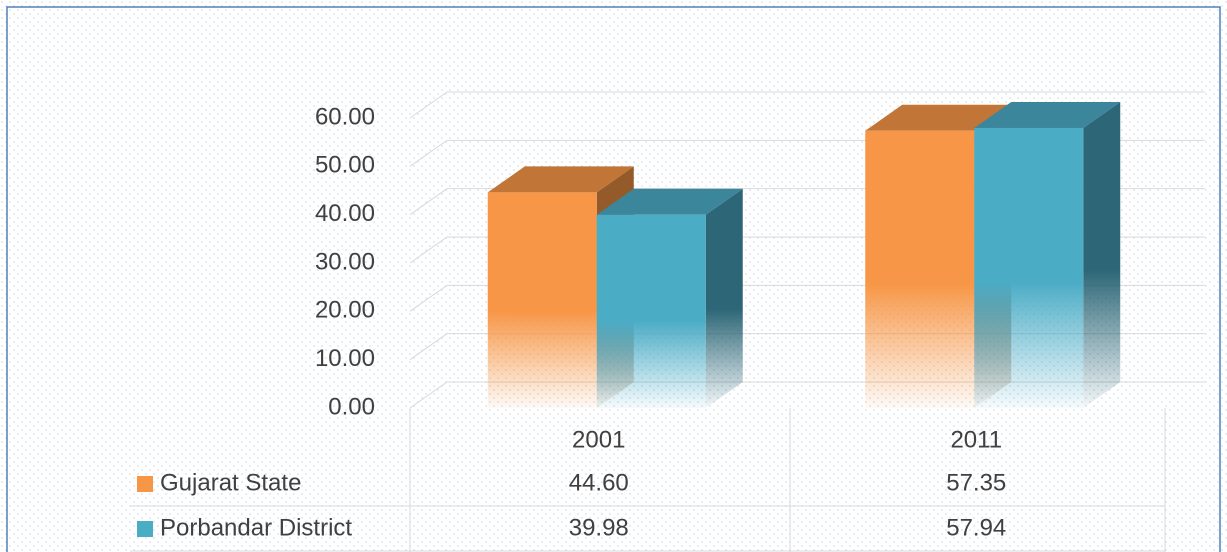  What do you see at coordinates (807, 105) in the screenshot?
I see `grid-line` at bounding box center [807, 105].